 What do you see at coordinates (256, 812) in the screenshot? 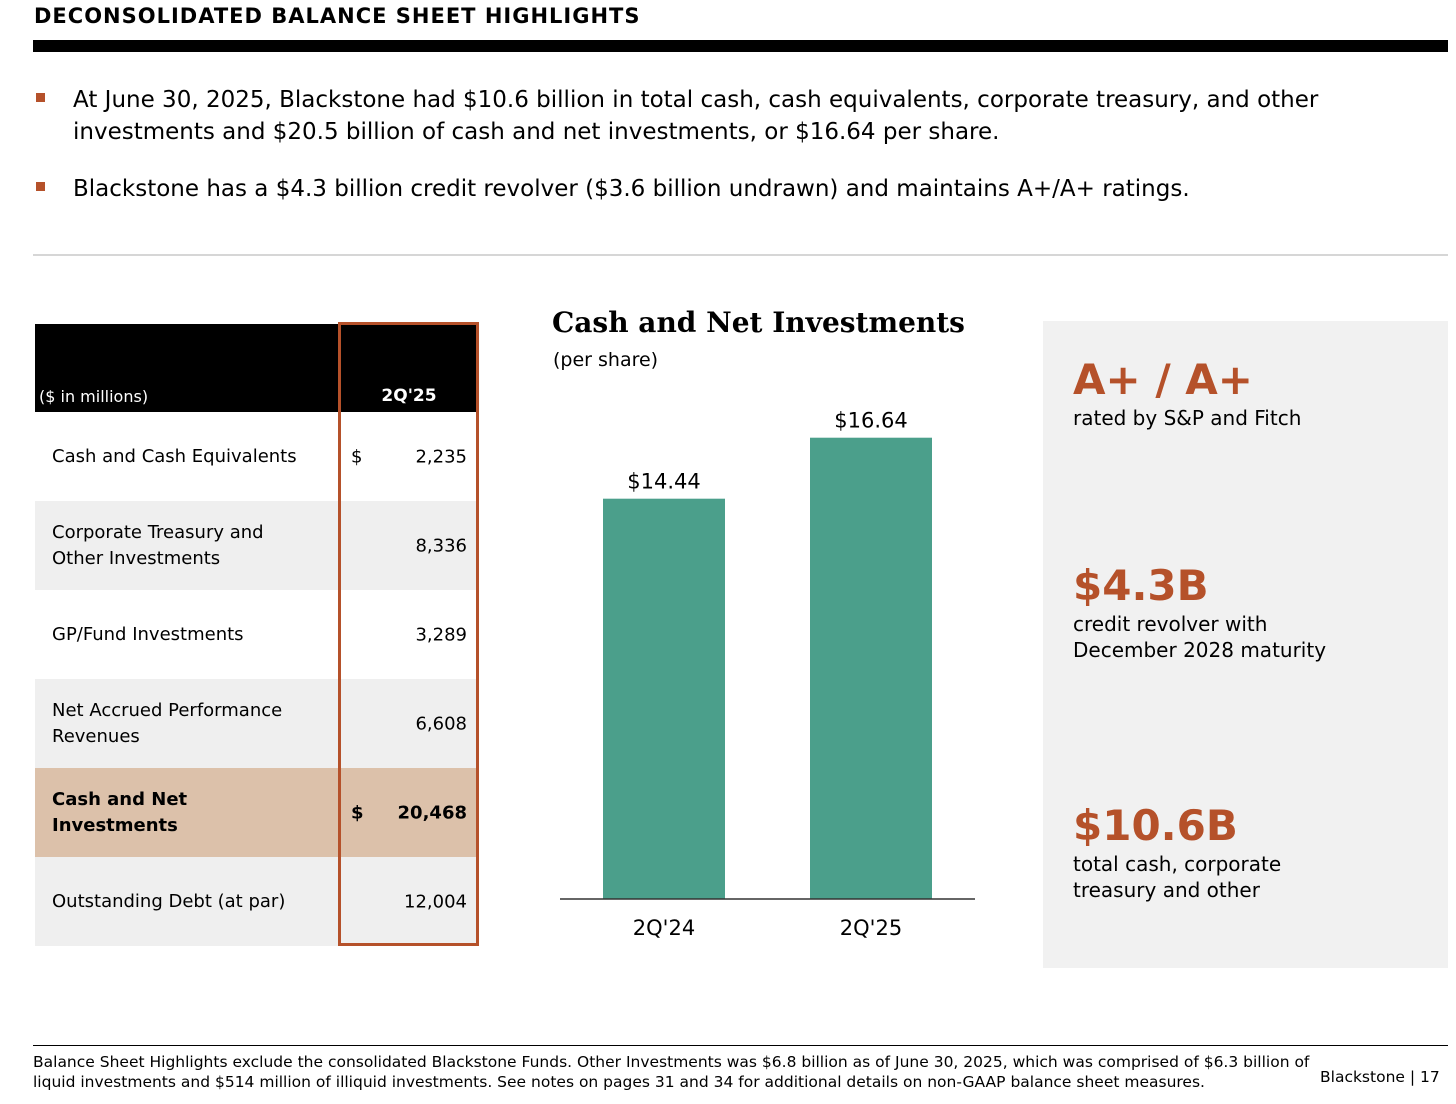
I see `table-row-total: Cash and Net Investments $ 20,468` at bounding box center [256, 812].